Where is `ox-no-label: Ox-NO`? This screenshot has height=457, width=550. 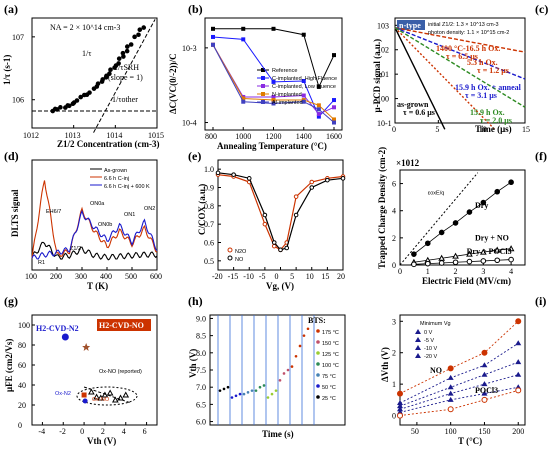
ox-no-label: Ox-NO is located at coordinates (101, 400).